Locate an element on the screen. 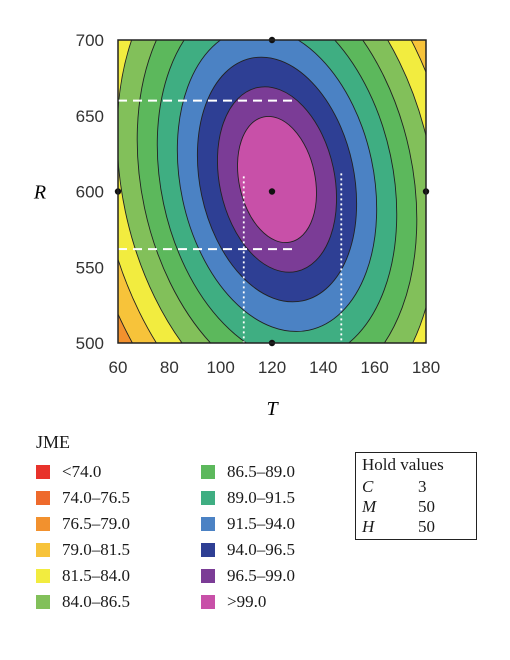 Image resolution: width=510 pixels, height=660 pixels. hold-value: 3 is located at coordinates (422, 486).